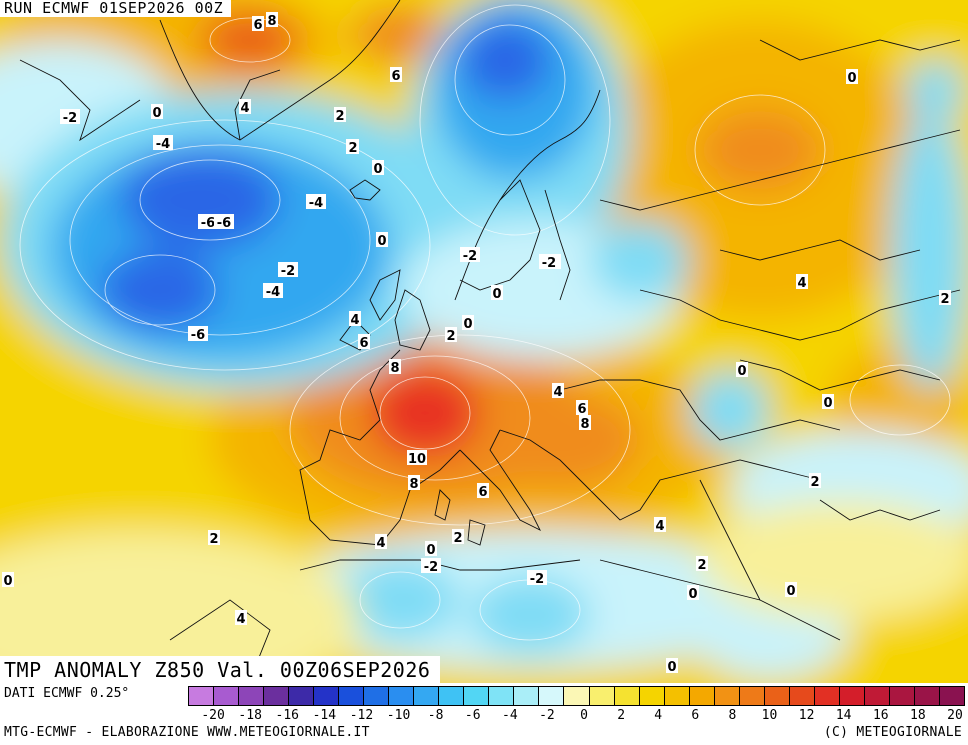  Describe the element at coordinates (621, 715) in the screenshot. I see `colorbar-tick-label: 2` at that location.